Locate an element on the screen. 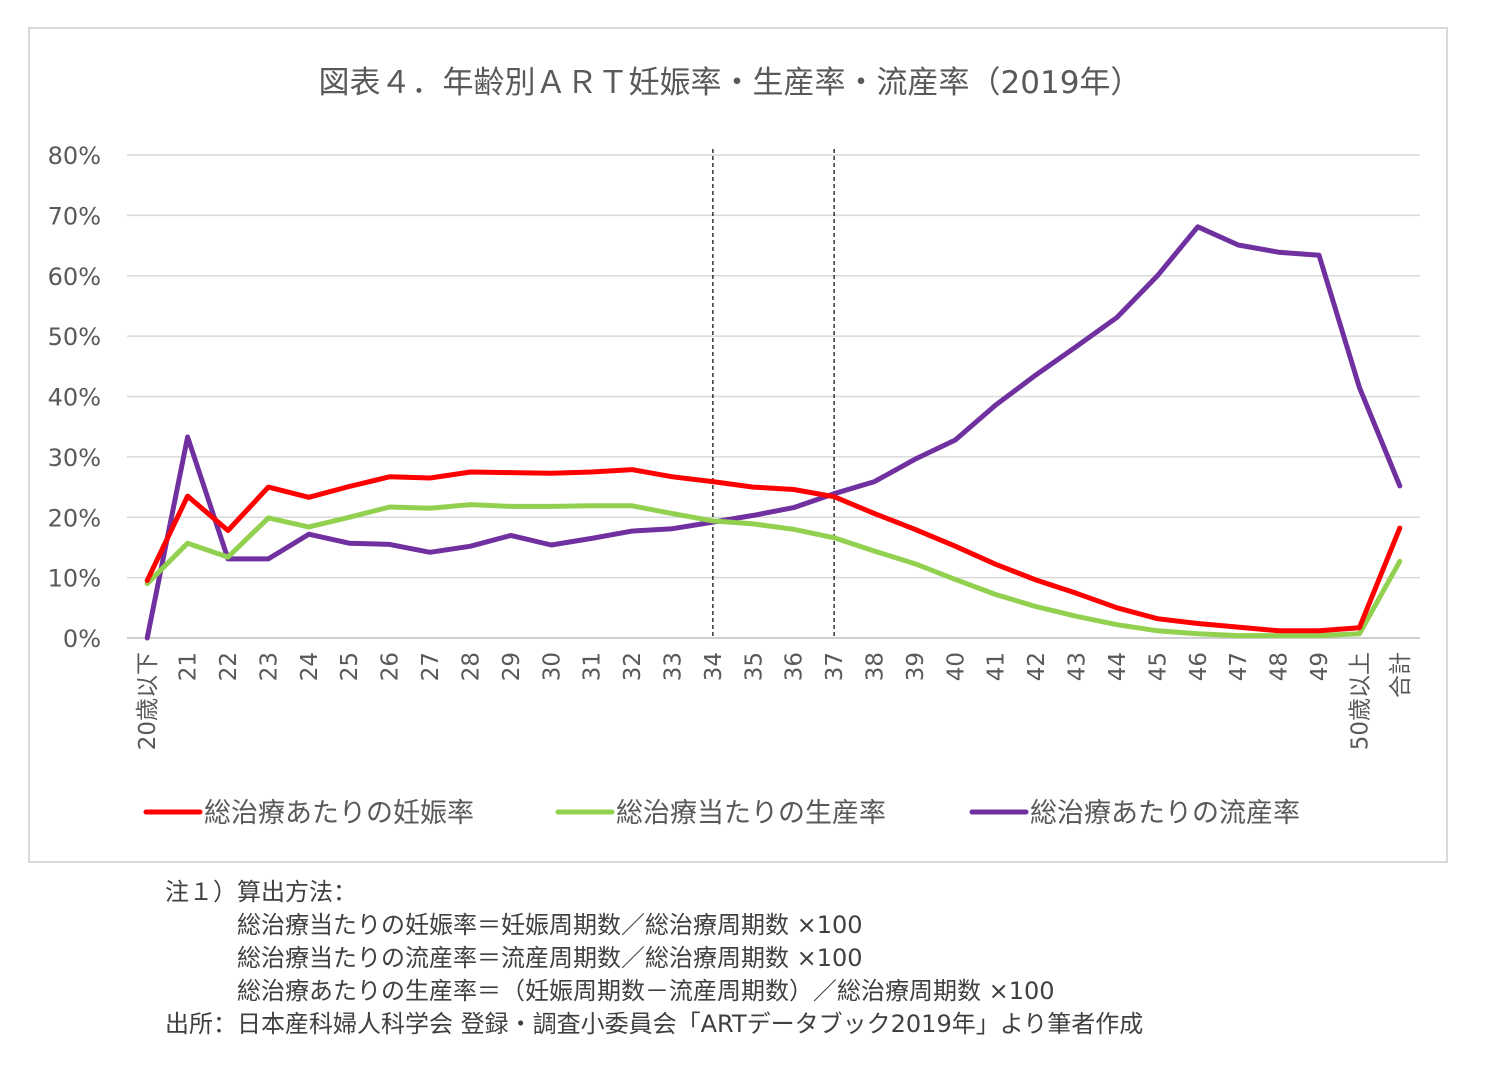 This screenshot has width=1485, height=1067. x-tick-label: 37 is located at coordinates (835, 666).